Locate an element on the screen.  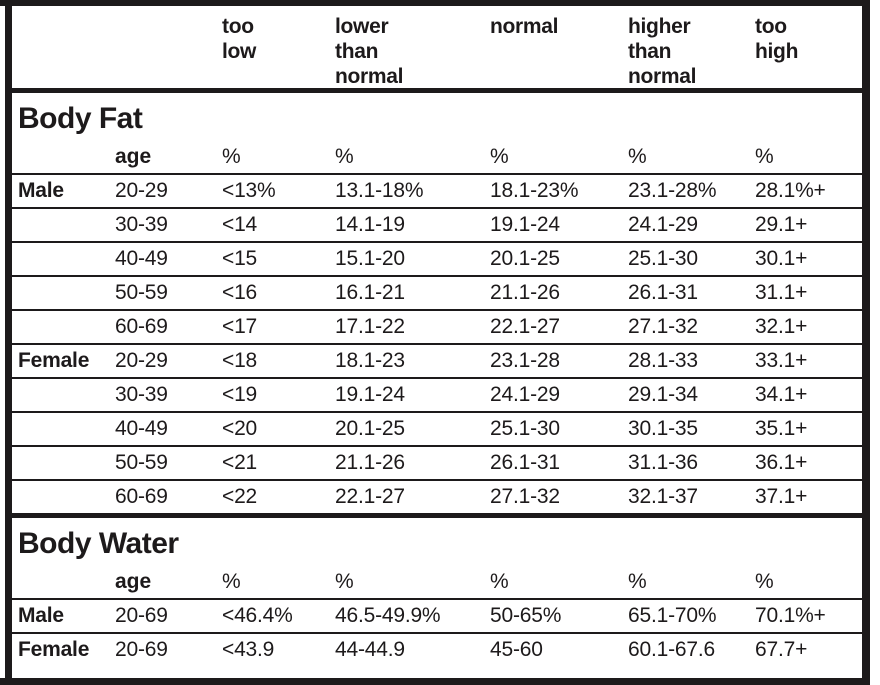
table-row: 30-39 <19 19.1-24 24.1-29 29.1-34 34.1+ is located at coordinates (437, 396).